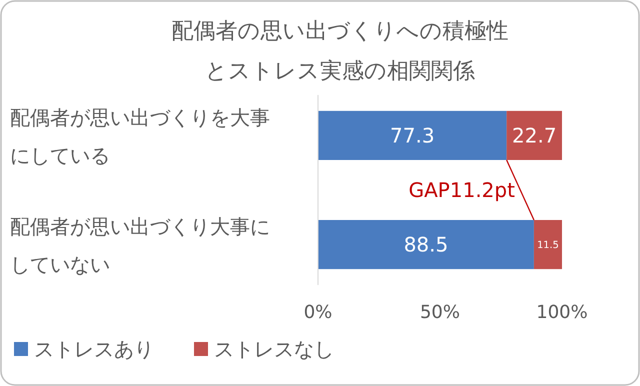 The image size is (640, 386). I want to click on x-tick-label: 0%, so click(318, 312).